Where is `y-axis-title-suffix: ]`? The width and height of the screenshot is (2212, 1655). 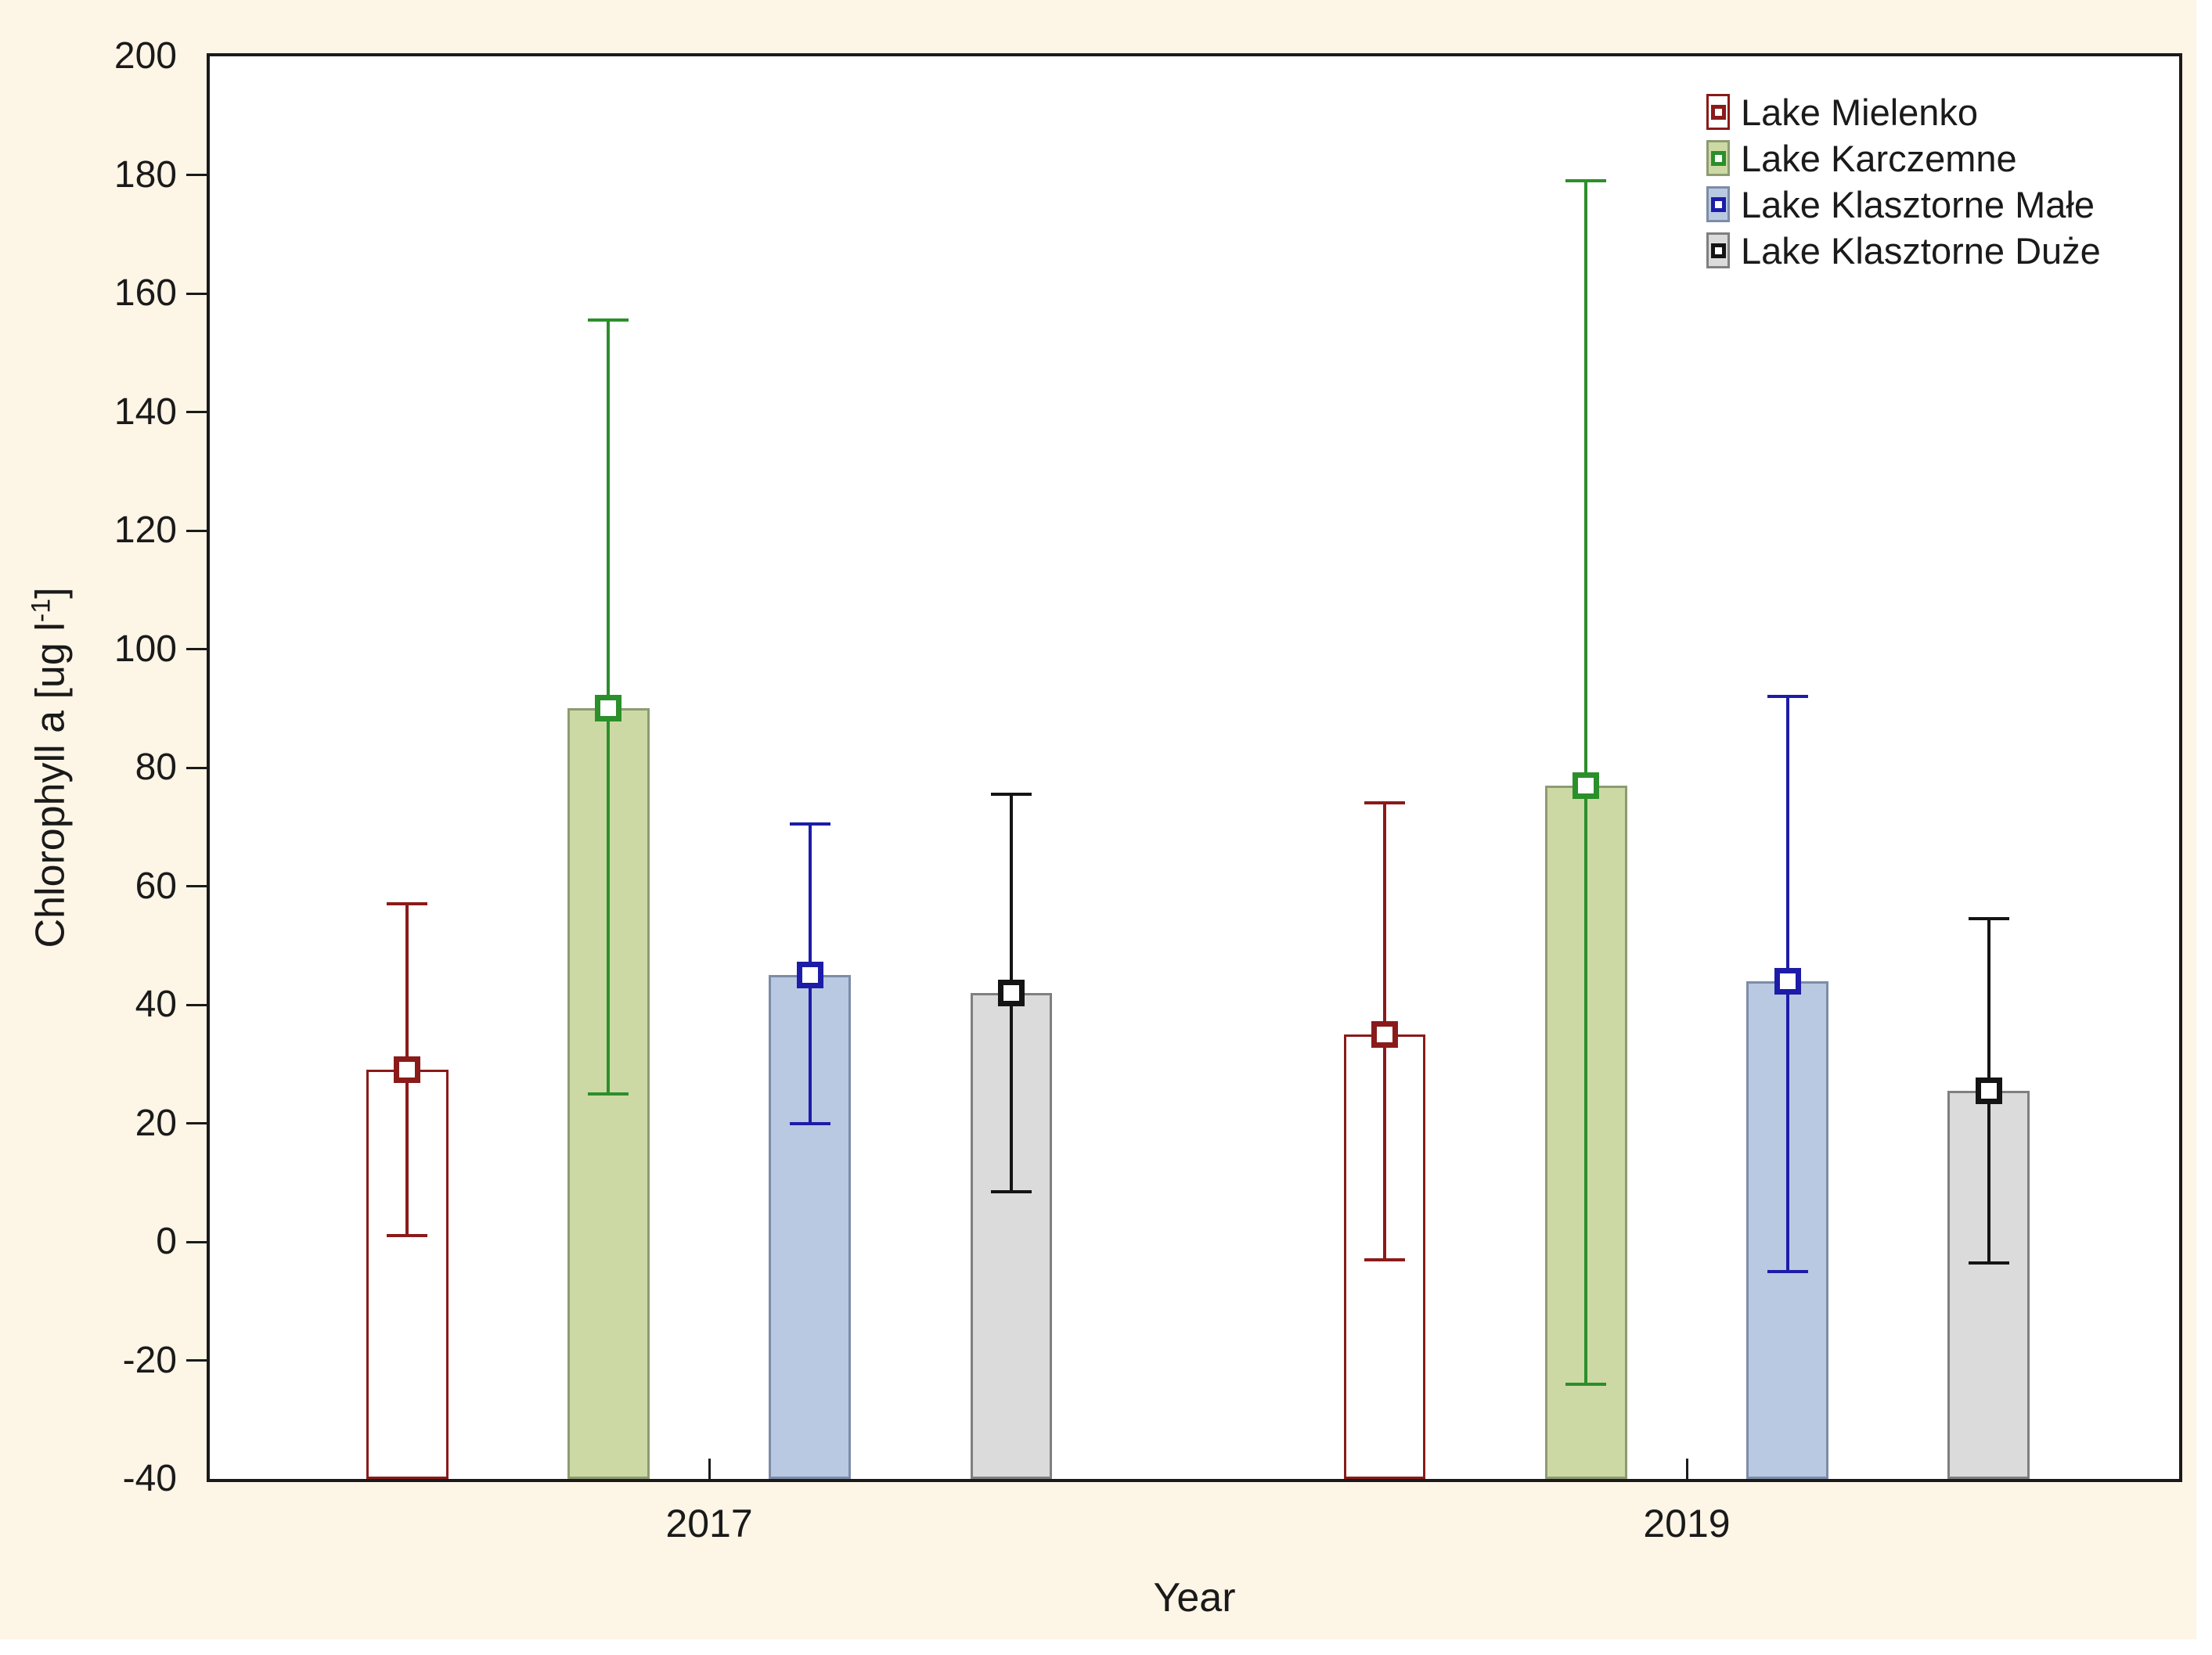
y-axis-title-suffix: ] is located at coordinates (50, 593).